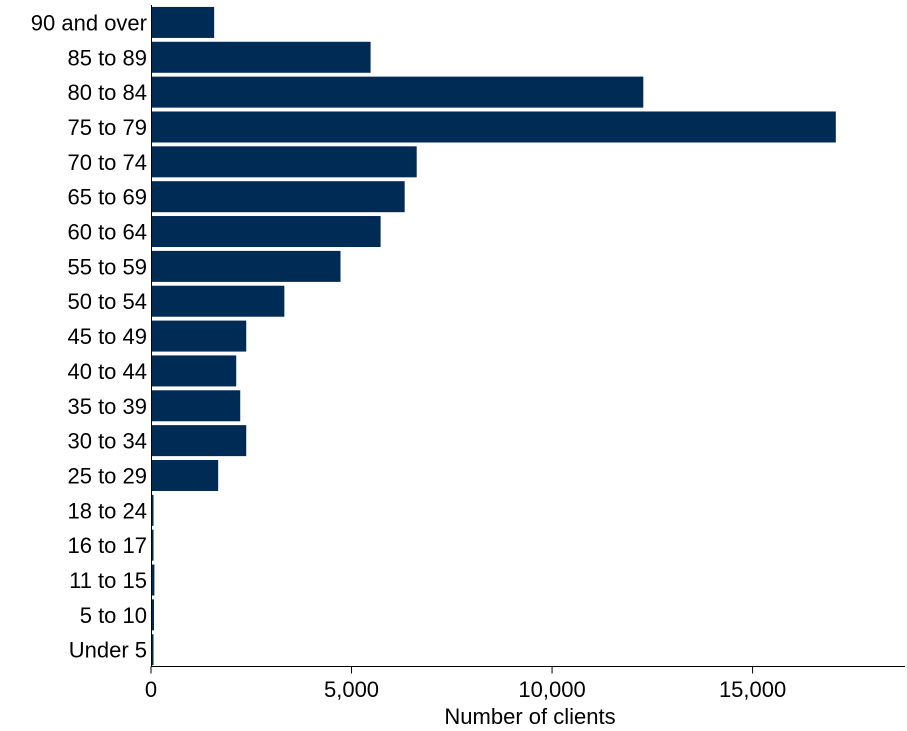  What do you see at coordinates (107, 301) in the screenshot?
I see `category-label: 50 to 54` at bounding box center [107, 301].